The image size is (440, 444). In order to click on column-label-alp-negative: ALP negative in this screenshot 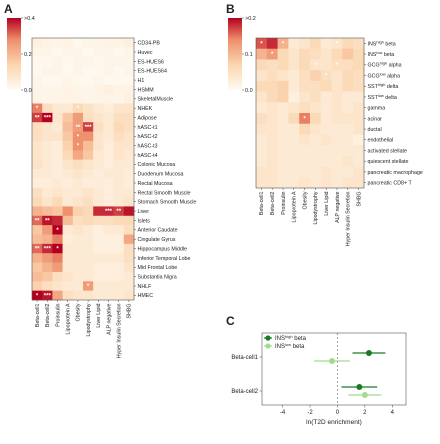, I will do `click(338, 206)`.